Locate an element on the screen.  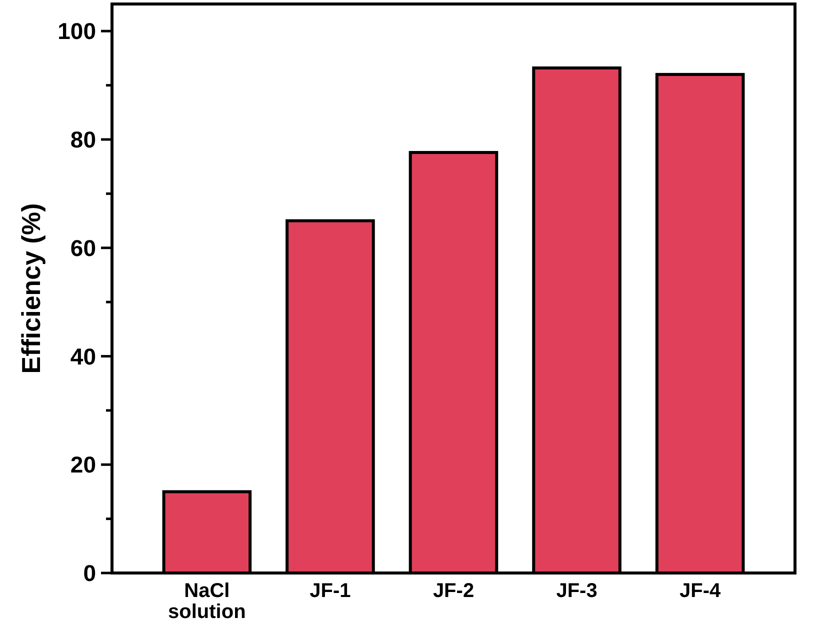
x-tick-label: NaCl solution is located at coordinates (207, 601).